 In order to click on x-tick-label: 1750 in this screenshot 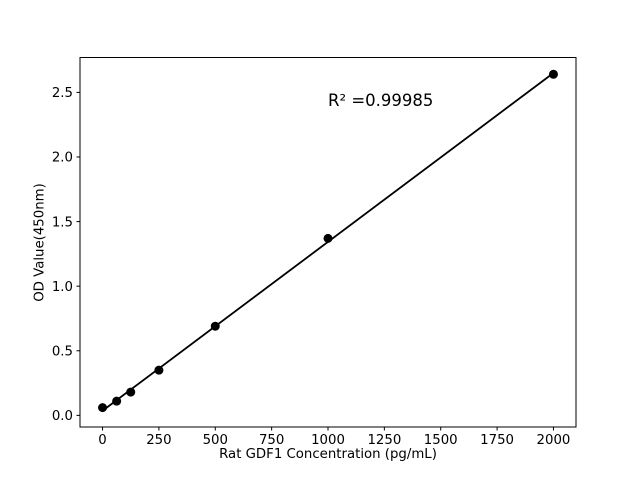, I will do `click(497, 440)`.